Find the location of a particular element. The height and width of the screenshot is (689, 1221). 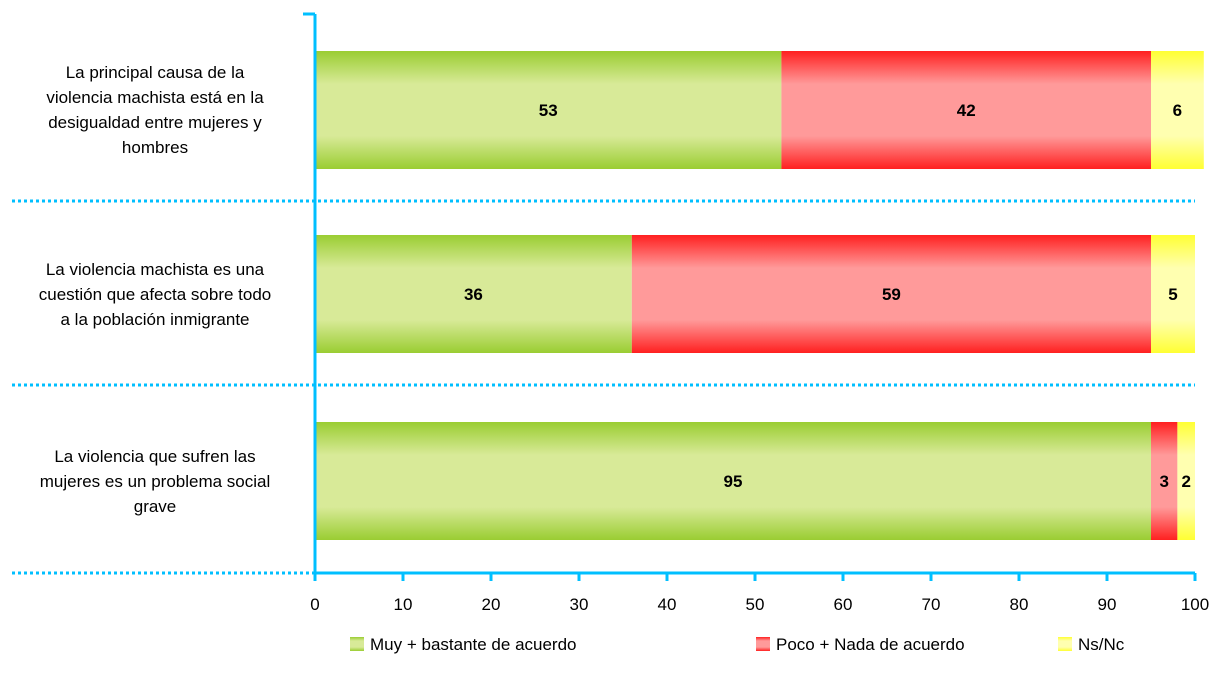

x-tick-label-100: 100 is located at coordinates (1195, 604).